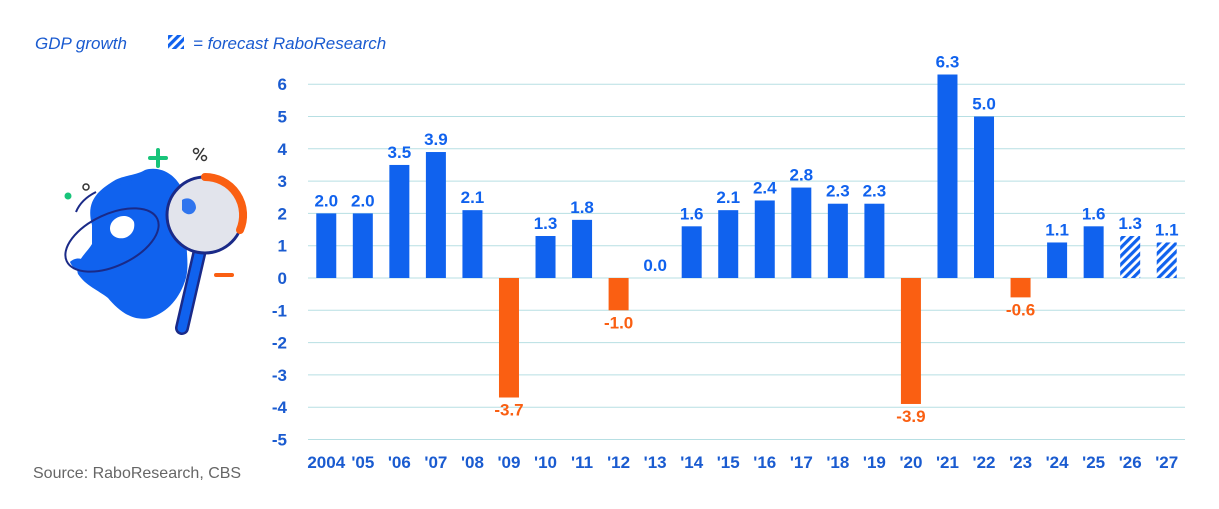 The width and height of the screenshot is (1219, 509). I want to click on y-tick-label: -2, so click(279, 343).